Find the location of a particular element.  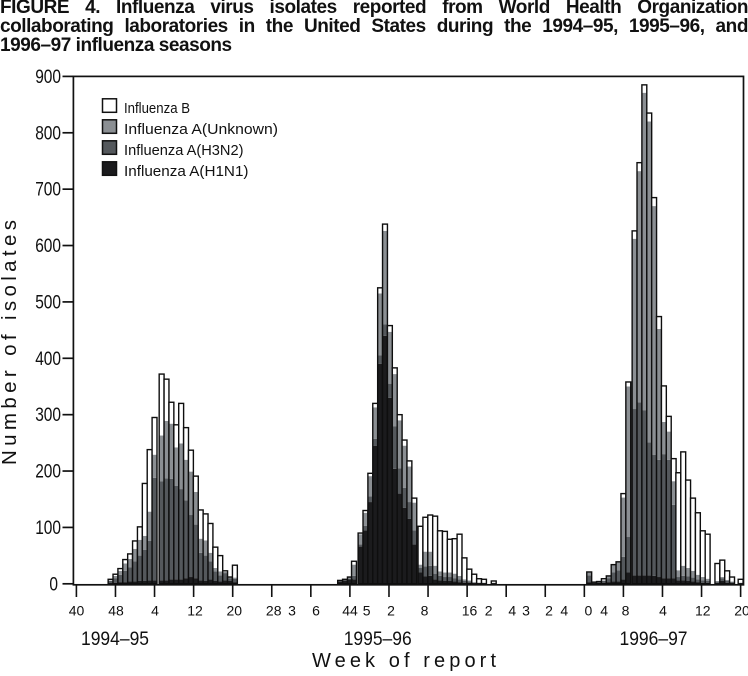

svg-text: 48 is located at coordinates (116, 611).